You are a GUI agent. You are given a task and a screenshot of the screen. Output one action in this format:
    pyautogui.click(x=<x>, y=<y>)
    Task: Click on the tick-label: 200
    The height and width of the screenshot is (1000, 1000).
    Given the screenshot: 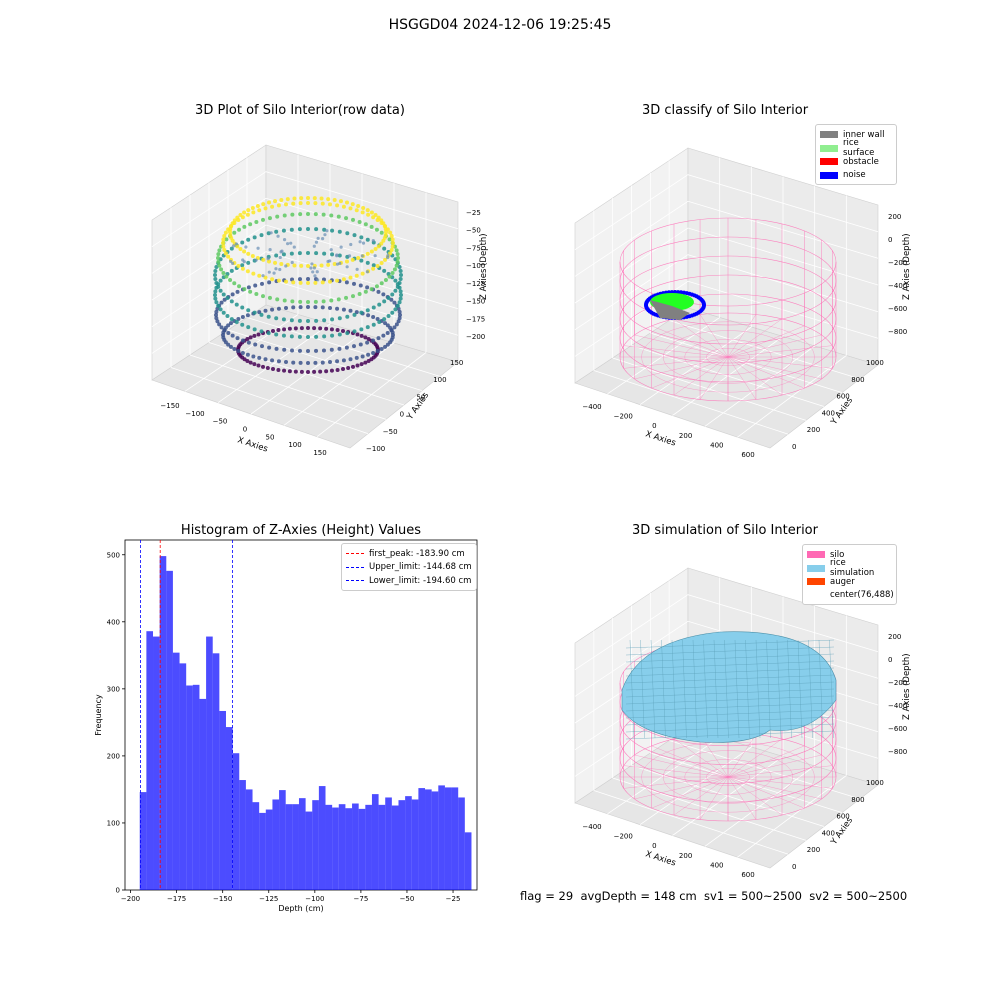 What is the action you would take?
    pyautogui.click(x=813, y=850)
    